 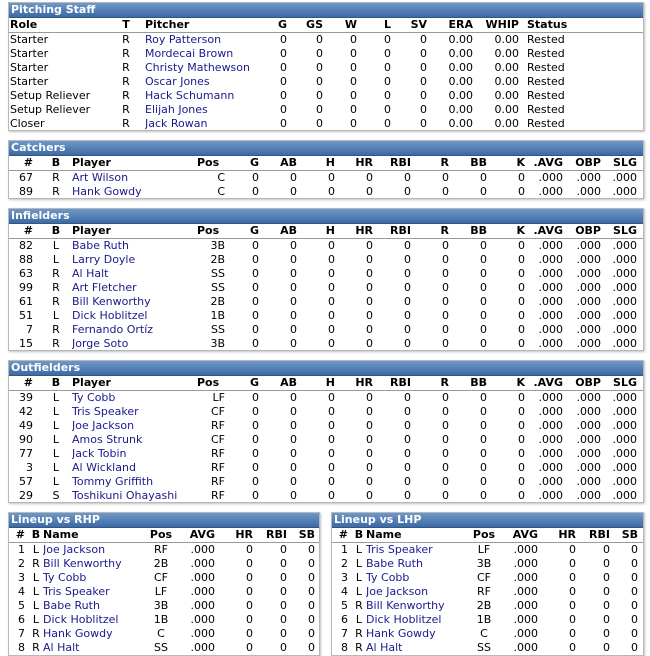 I want to click on player-name-link: Al Wickland, so click(x=104, y=467).